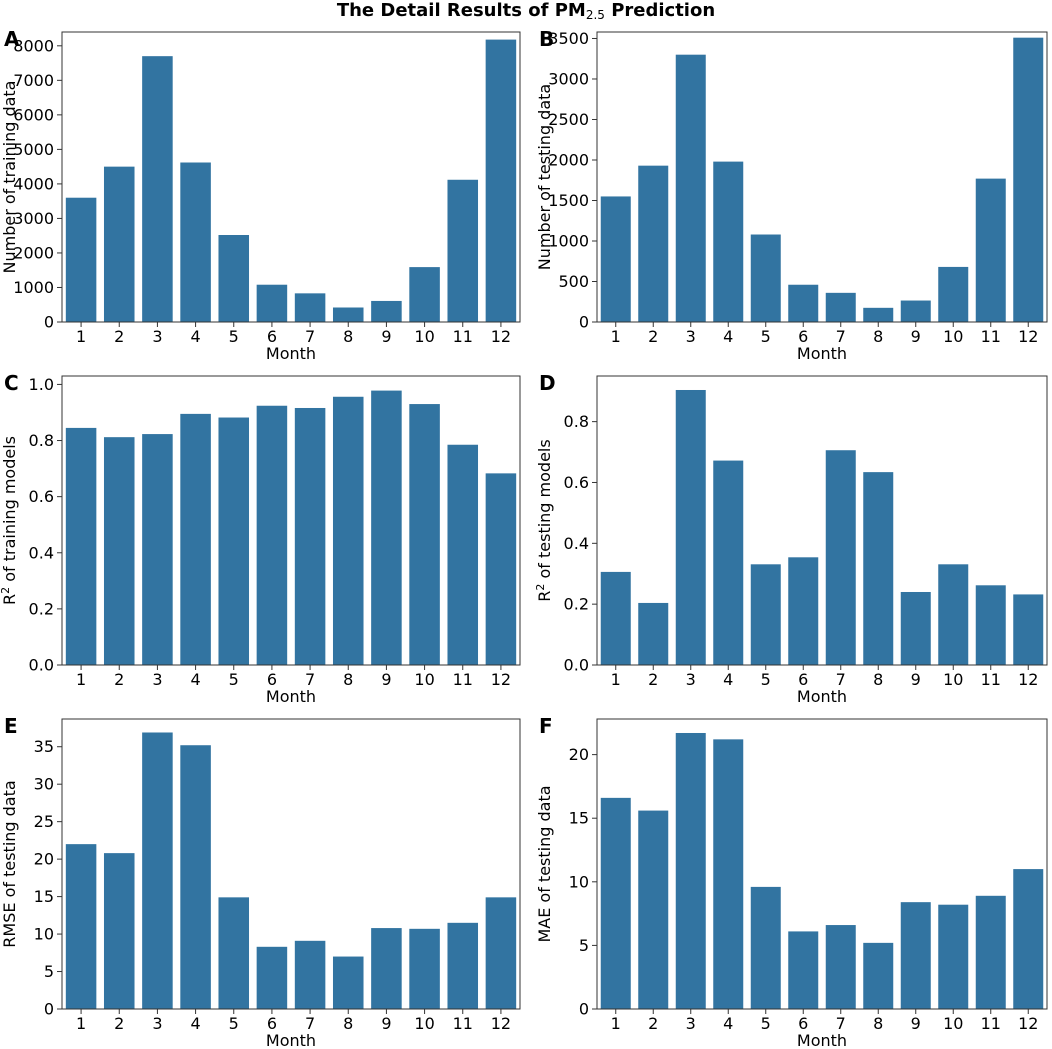 The image size is (1052, 1049). I want to click on y-tick-label: 0.2, so click(41, 608).